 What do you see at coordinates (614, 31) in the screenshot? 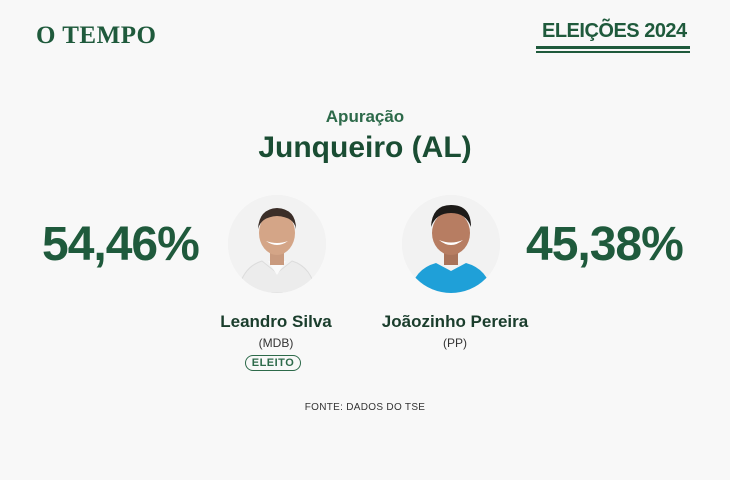
I see `elections-label: ELEIÇÕES 2024` at bounding box center [614, 31].